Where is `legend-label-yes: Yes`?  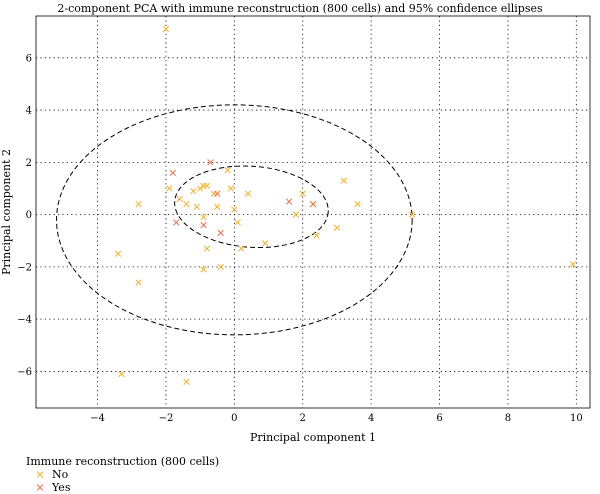
legend-label-yes: Yes is located at coordinates (61, 487).